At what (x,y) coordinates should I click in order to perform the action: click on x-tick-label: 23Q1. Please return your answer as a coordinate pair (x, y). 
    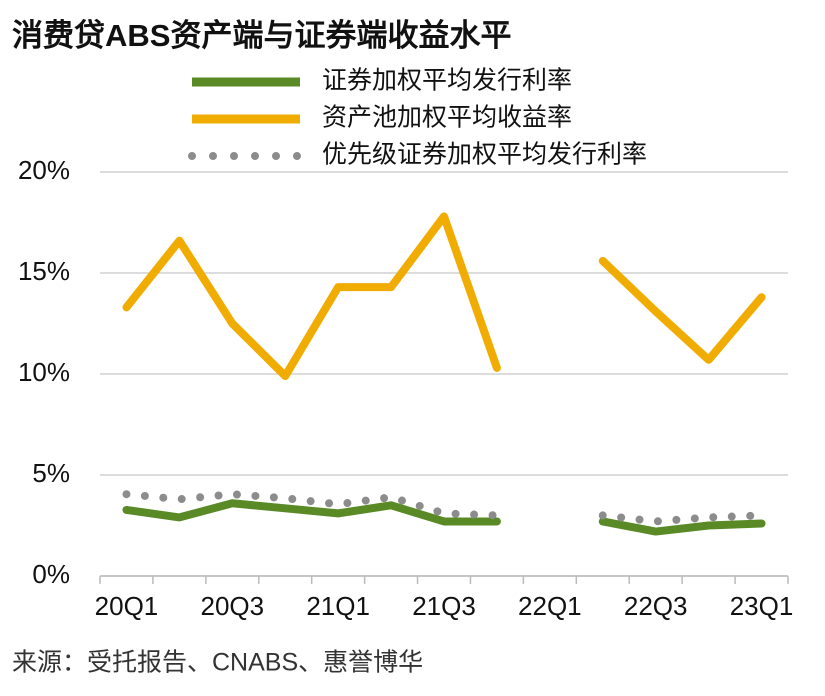
    Looking at the image, I should click on (762, 606).